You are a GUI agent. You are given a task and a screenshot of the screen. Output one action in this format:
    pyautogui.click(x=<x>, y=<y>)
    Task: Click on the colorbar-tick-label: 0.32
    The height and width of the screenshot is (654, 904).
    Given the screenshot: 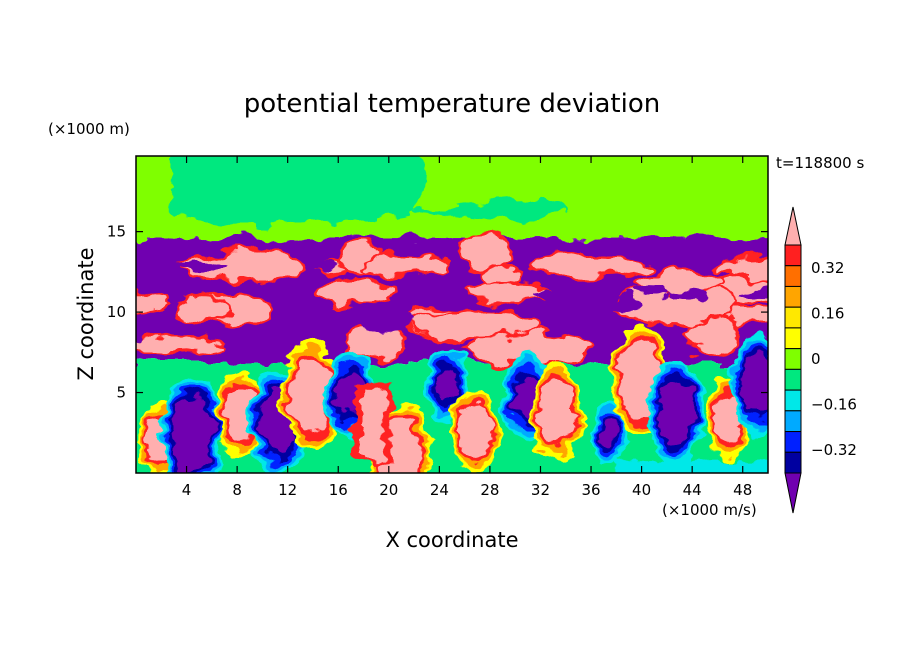 What is the action you would take?
    pyautogui.click(x=827, y=268)
    